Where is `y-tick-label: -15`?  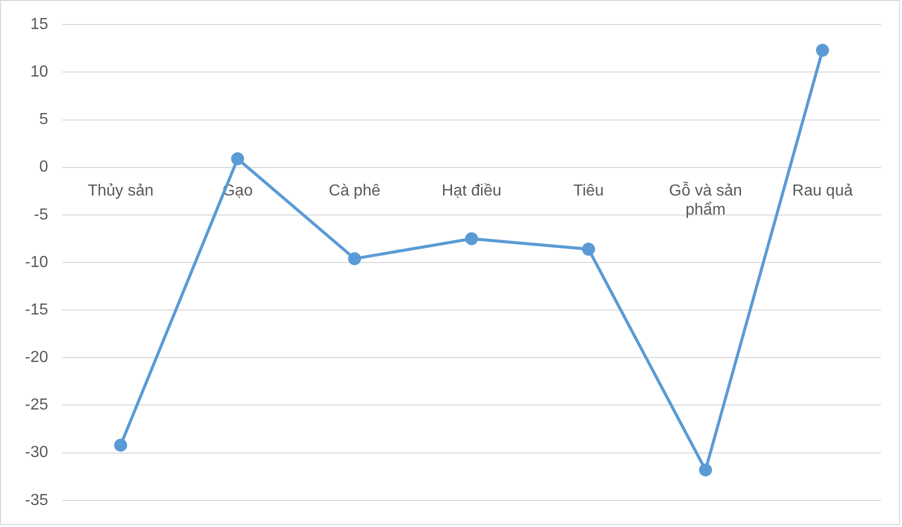
y-tick-label: -15 is located at coordinates (36, 309).